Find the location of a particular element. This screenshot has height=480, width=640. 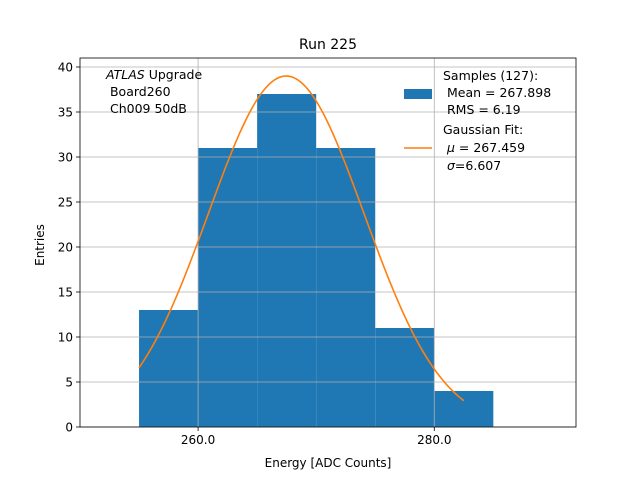

y-tick-label: 35 is located at coordinates (65, 113).